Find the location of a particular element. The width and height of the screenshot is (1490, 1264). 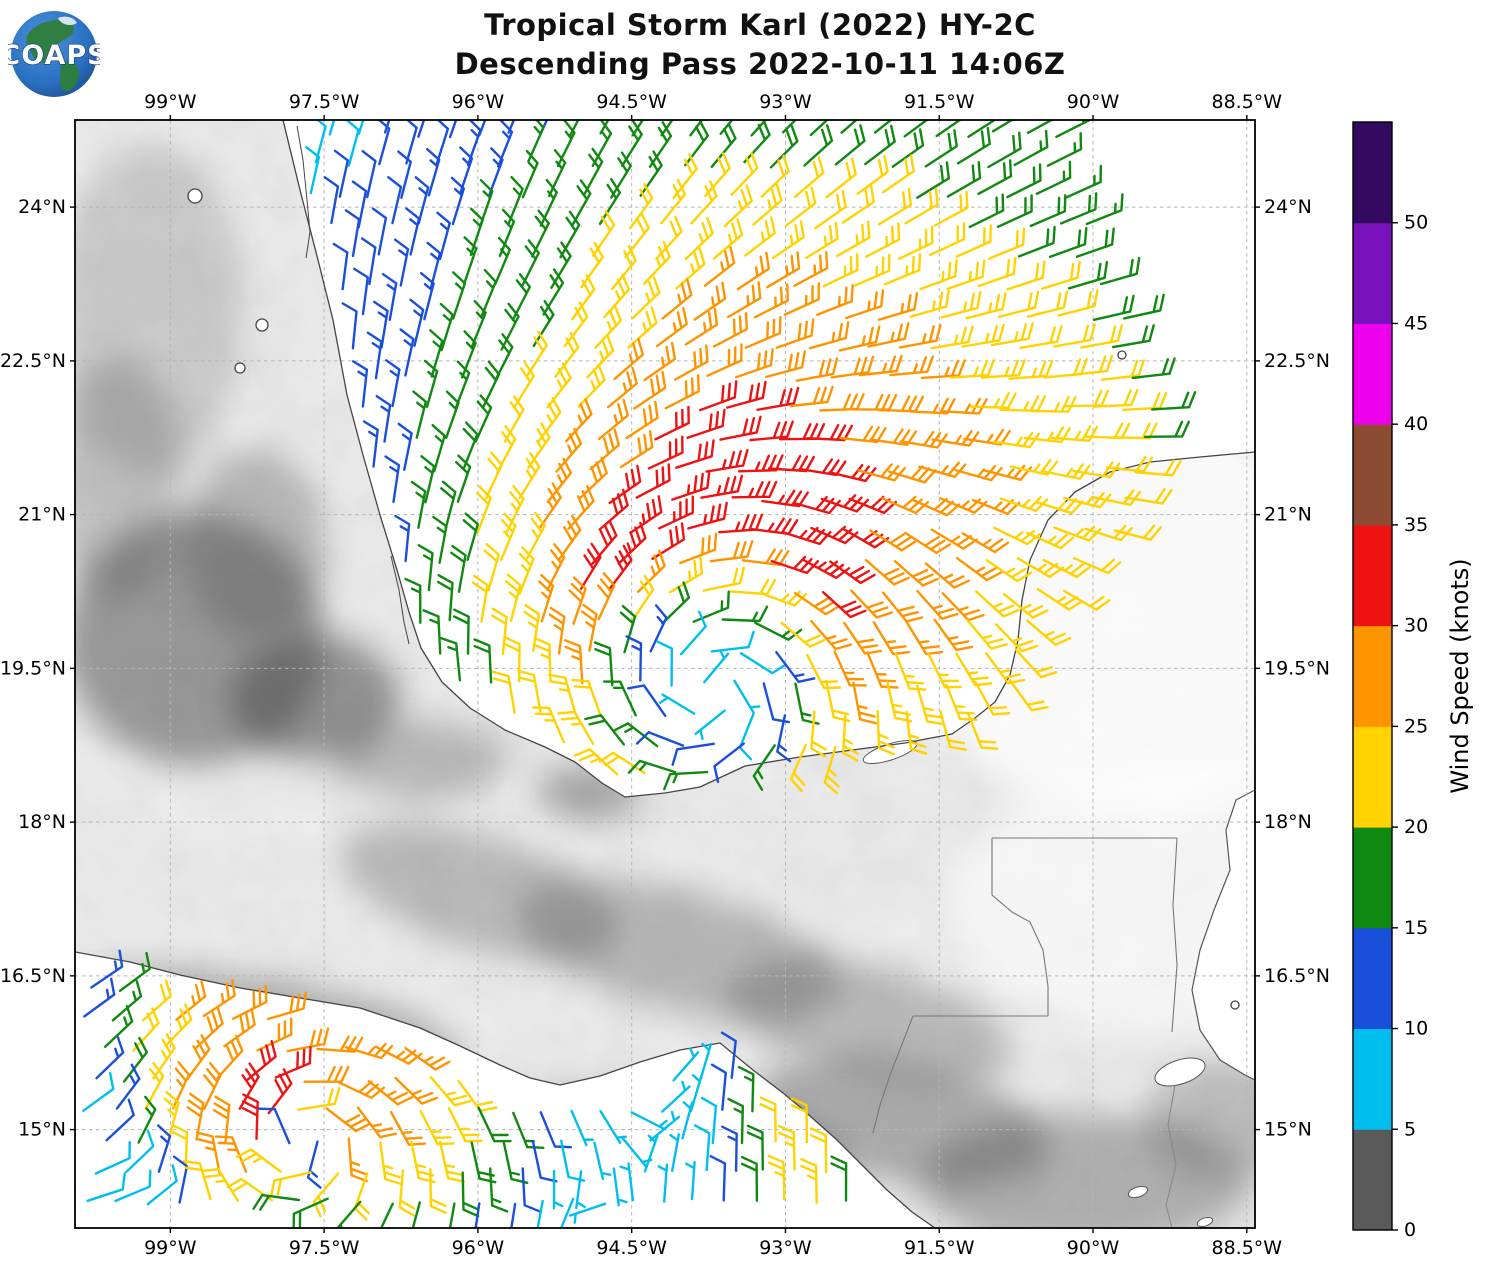

colorbar-frame is located at coordinates (1372, 676).